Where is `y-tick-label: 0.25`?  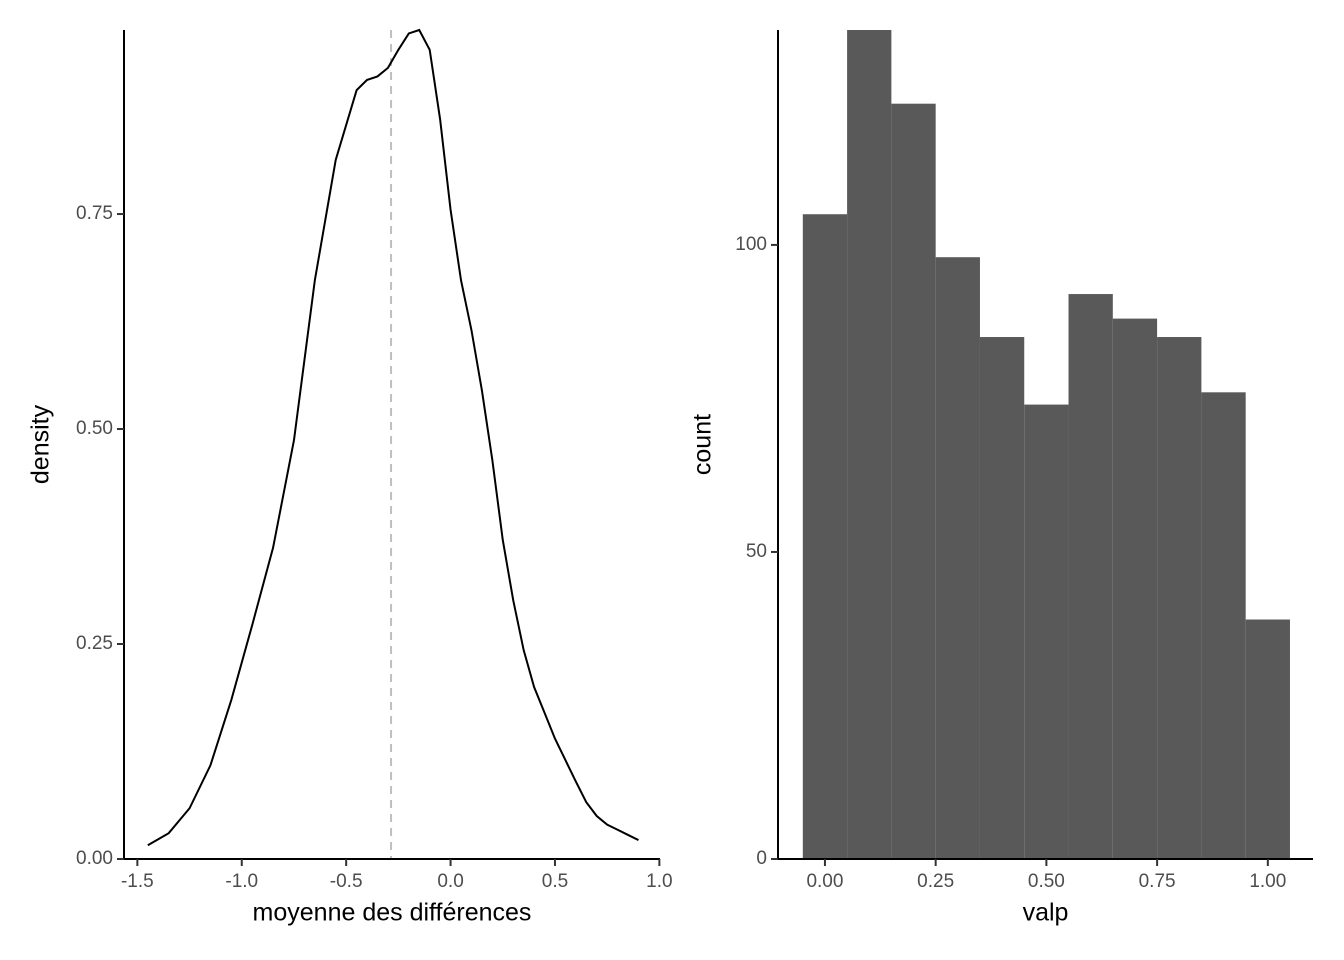
y-tick-label: 0.25 is located at coordinates (94, 643).